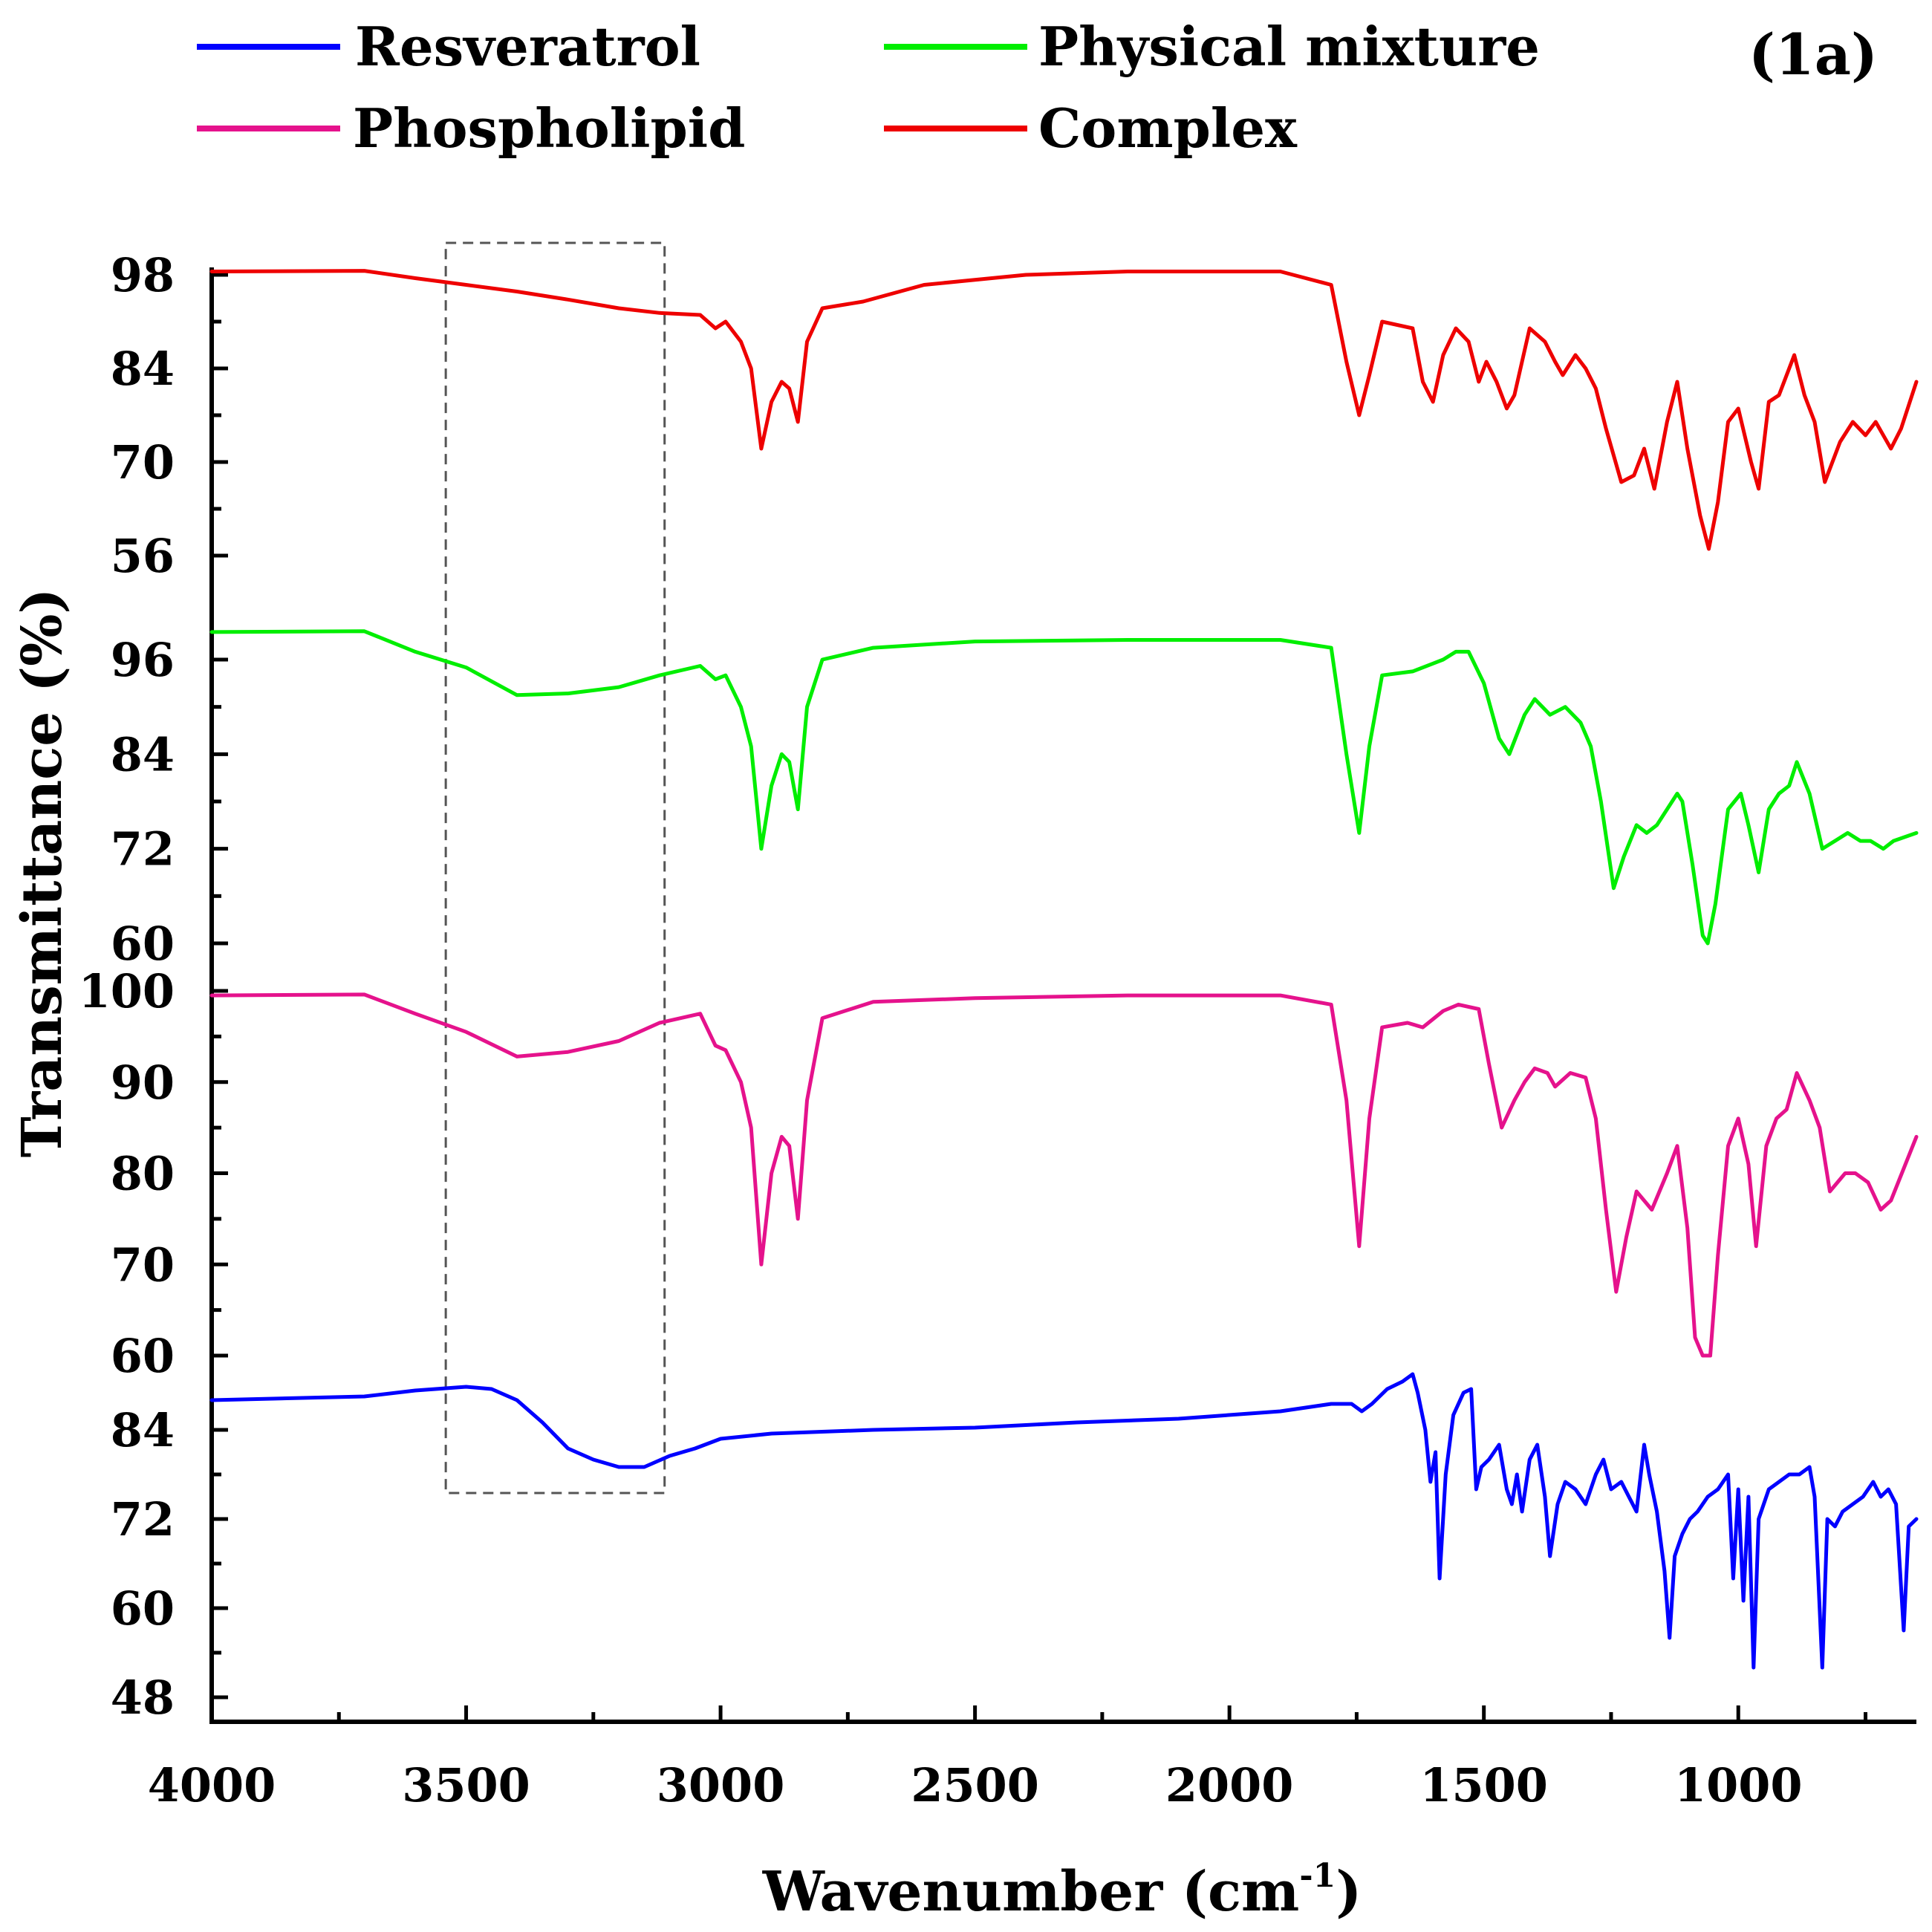 This screenshot has height=1932, width=1932. Describe the element at coordinates (143, 275) in the screenshot. I see `y-tick-label-complex: 98` at that location.